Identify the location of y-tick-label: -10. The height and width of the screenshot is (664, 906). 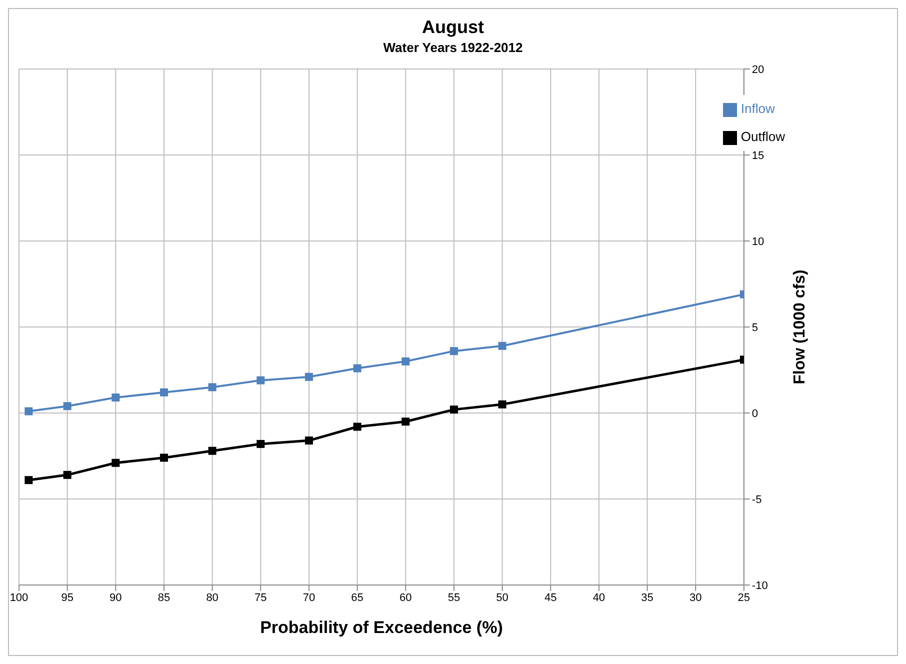
(760, 586).